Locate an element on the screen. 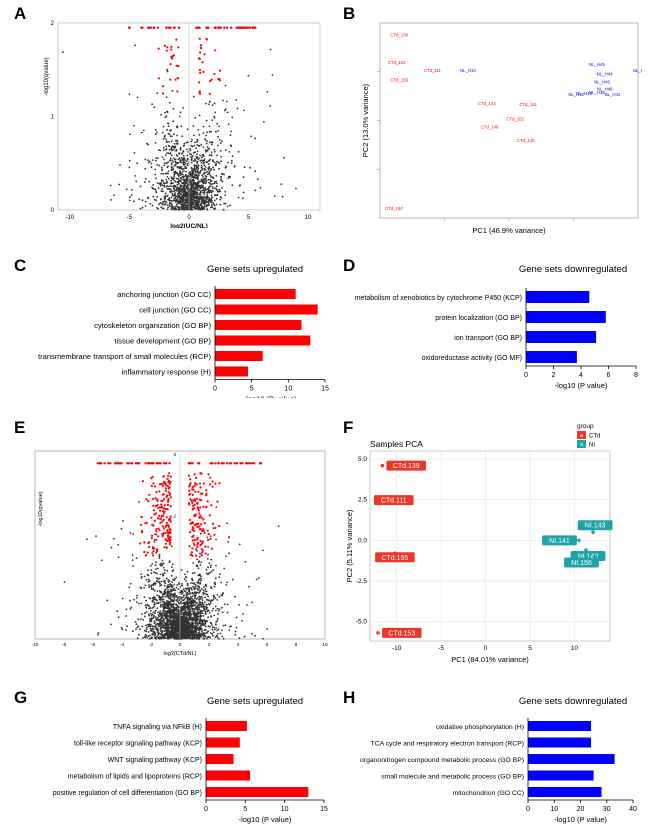 The image size is (650, 835). panel-letter-g: G is located at coordinates (21, 697).